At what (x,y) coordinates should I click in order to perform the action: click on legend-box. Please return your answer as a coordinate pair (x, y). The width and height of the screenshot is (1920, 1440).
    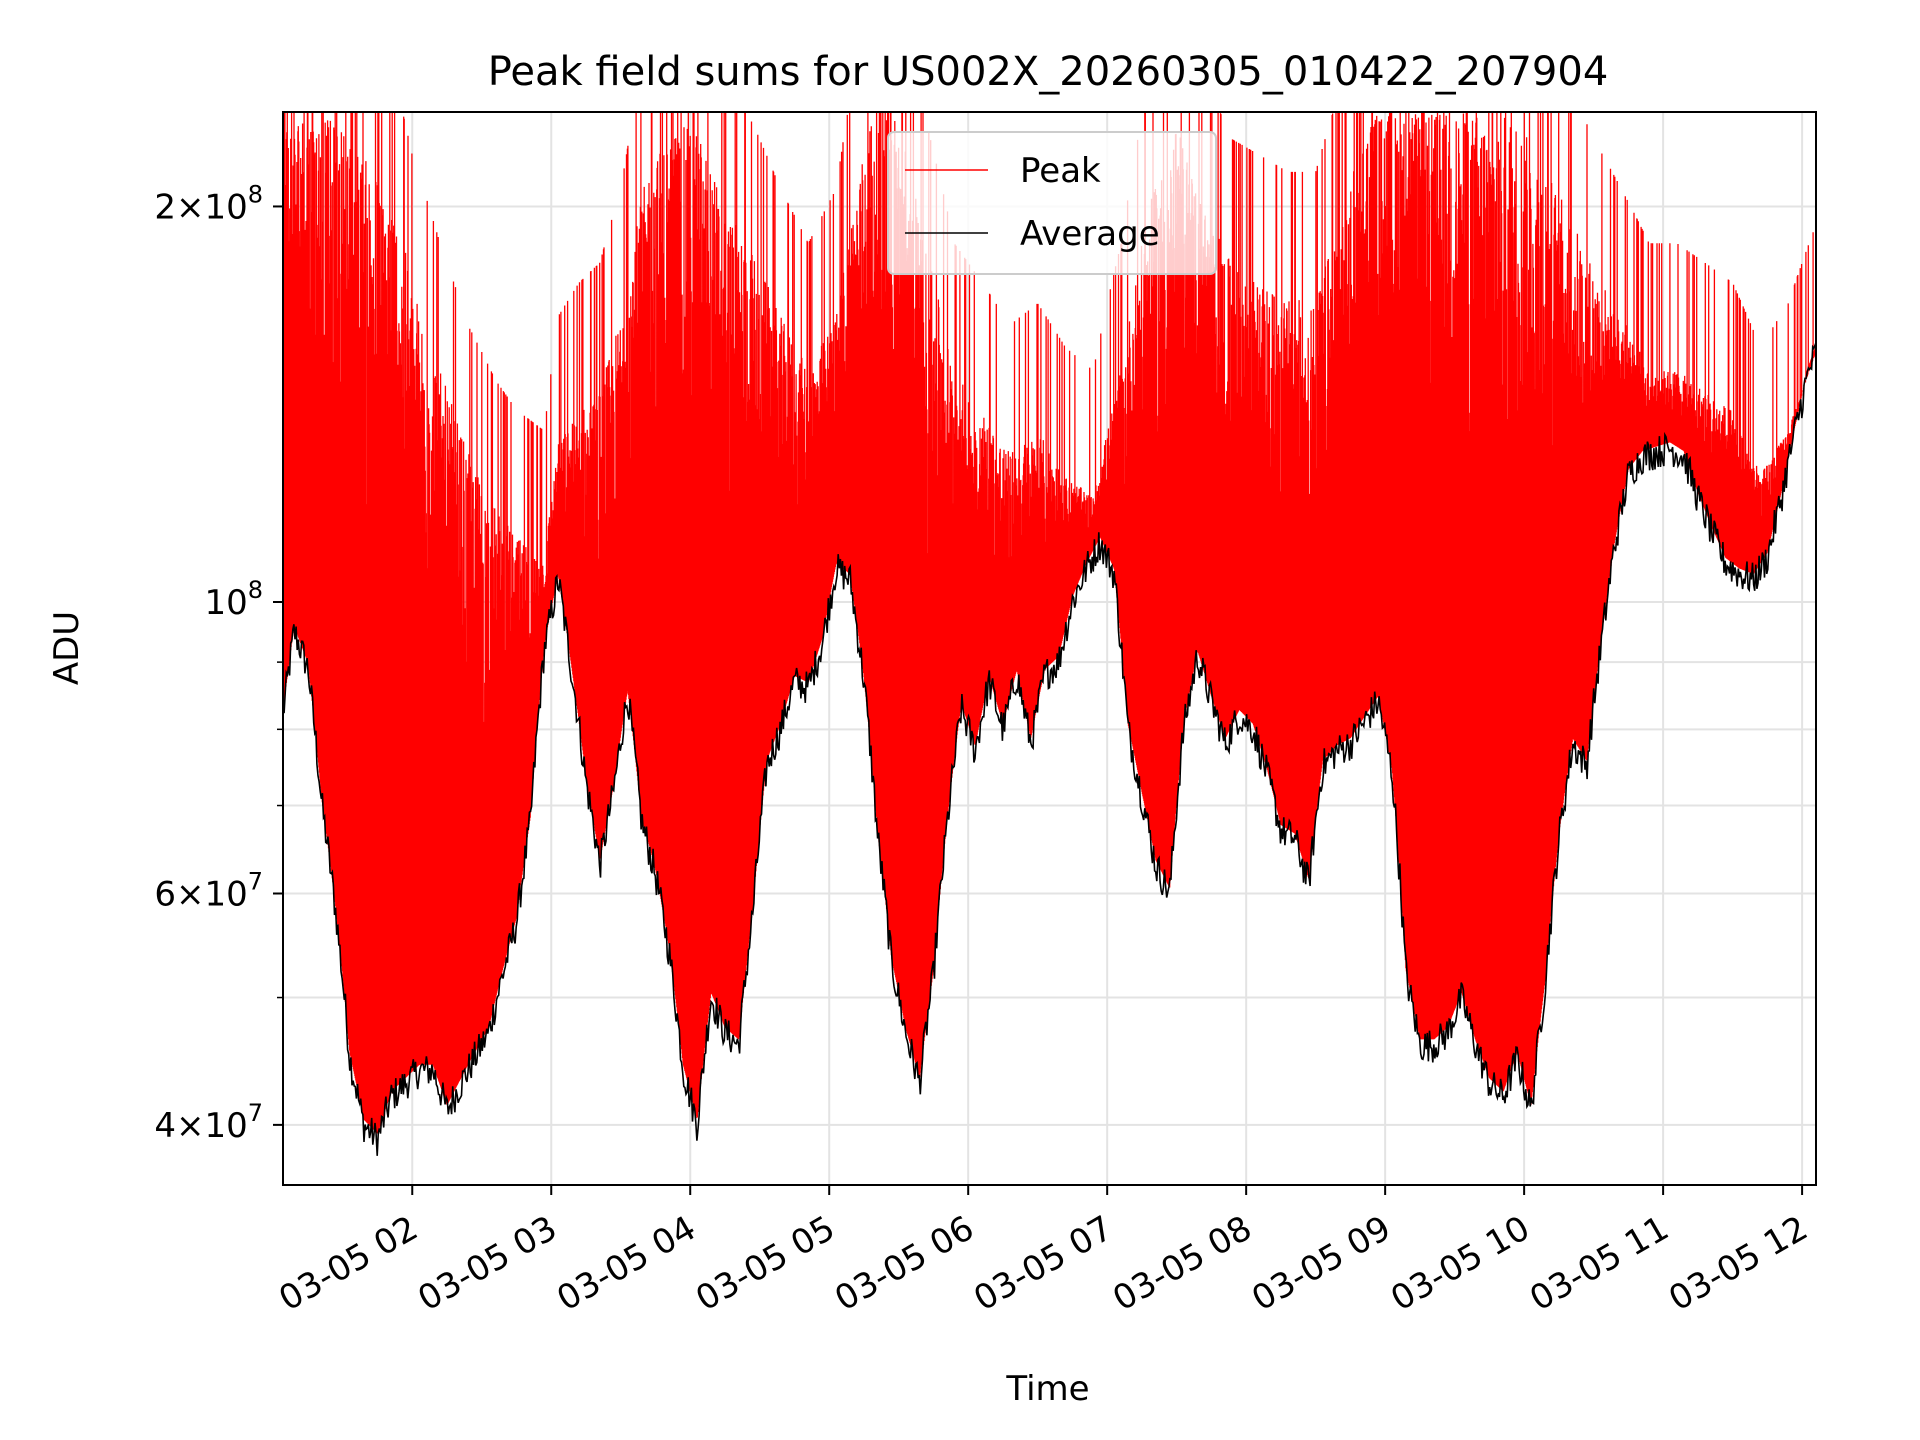
    Looking at the image, I should click on (1052, 203).